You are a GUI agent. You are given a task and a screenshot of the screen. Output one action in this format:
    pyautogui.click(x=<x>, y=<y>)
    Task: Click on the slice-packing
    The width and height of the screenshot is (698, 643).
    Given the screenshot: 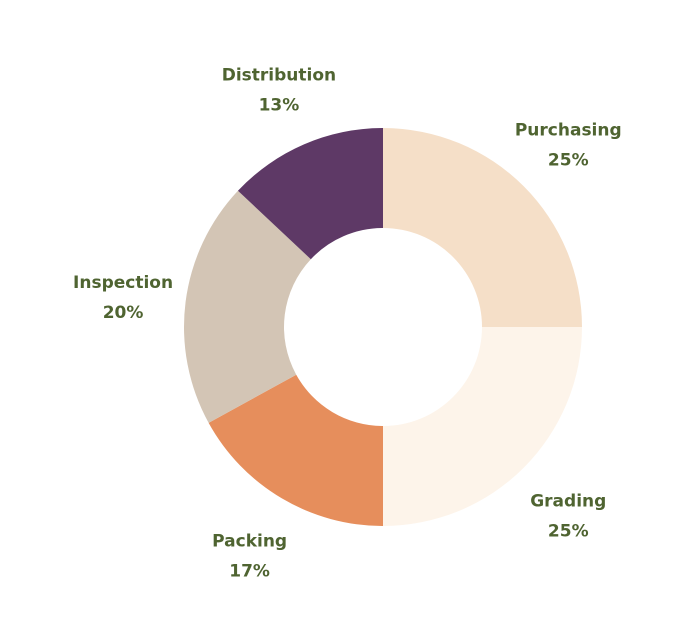 What is the action you would take?
    pyautogui.click(x=295, y=450)
    